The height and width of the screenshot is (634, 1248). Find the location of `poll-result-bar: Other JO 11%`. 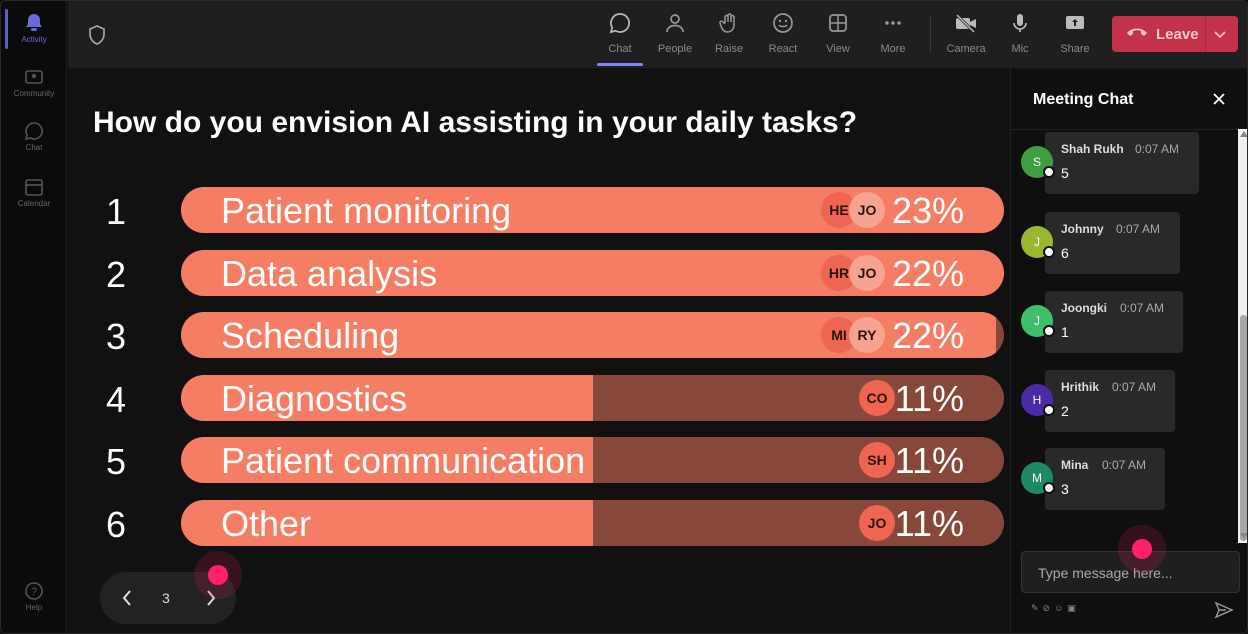

poll-result-bar: Other JO 11% is located at coordinates (592, 523).